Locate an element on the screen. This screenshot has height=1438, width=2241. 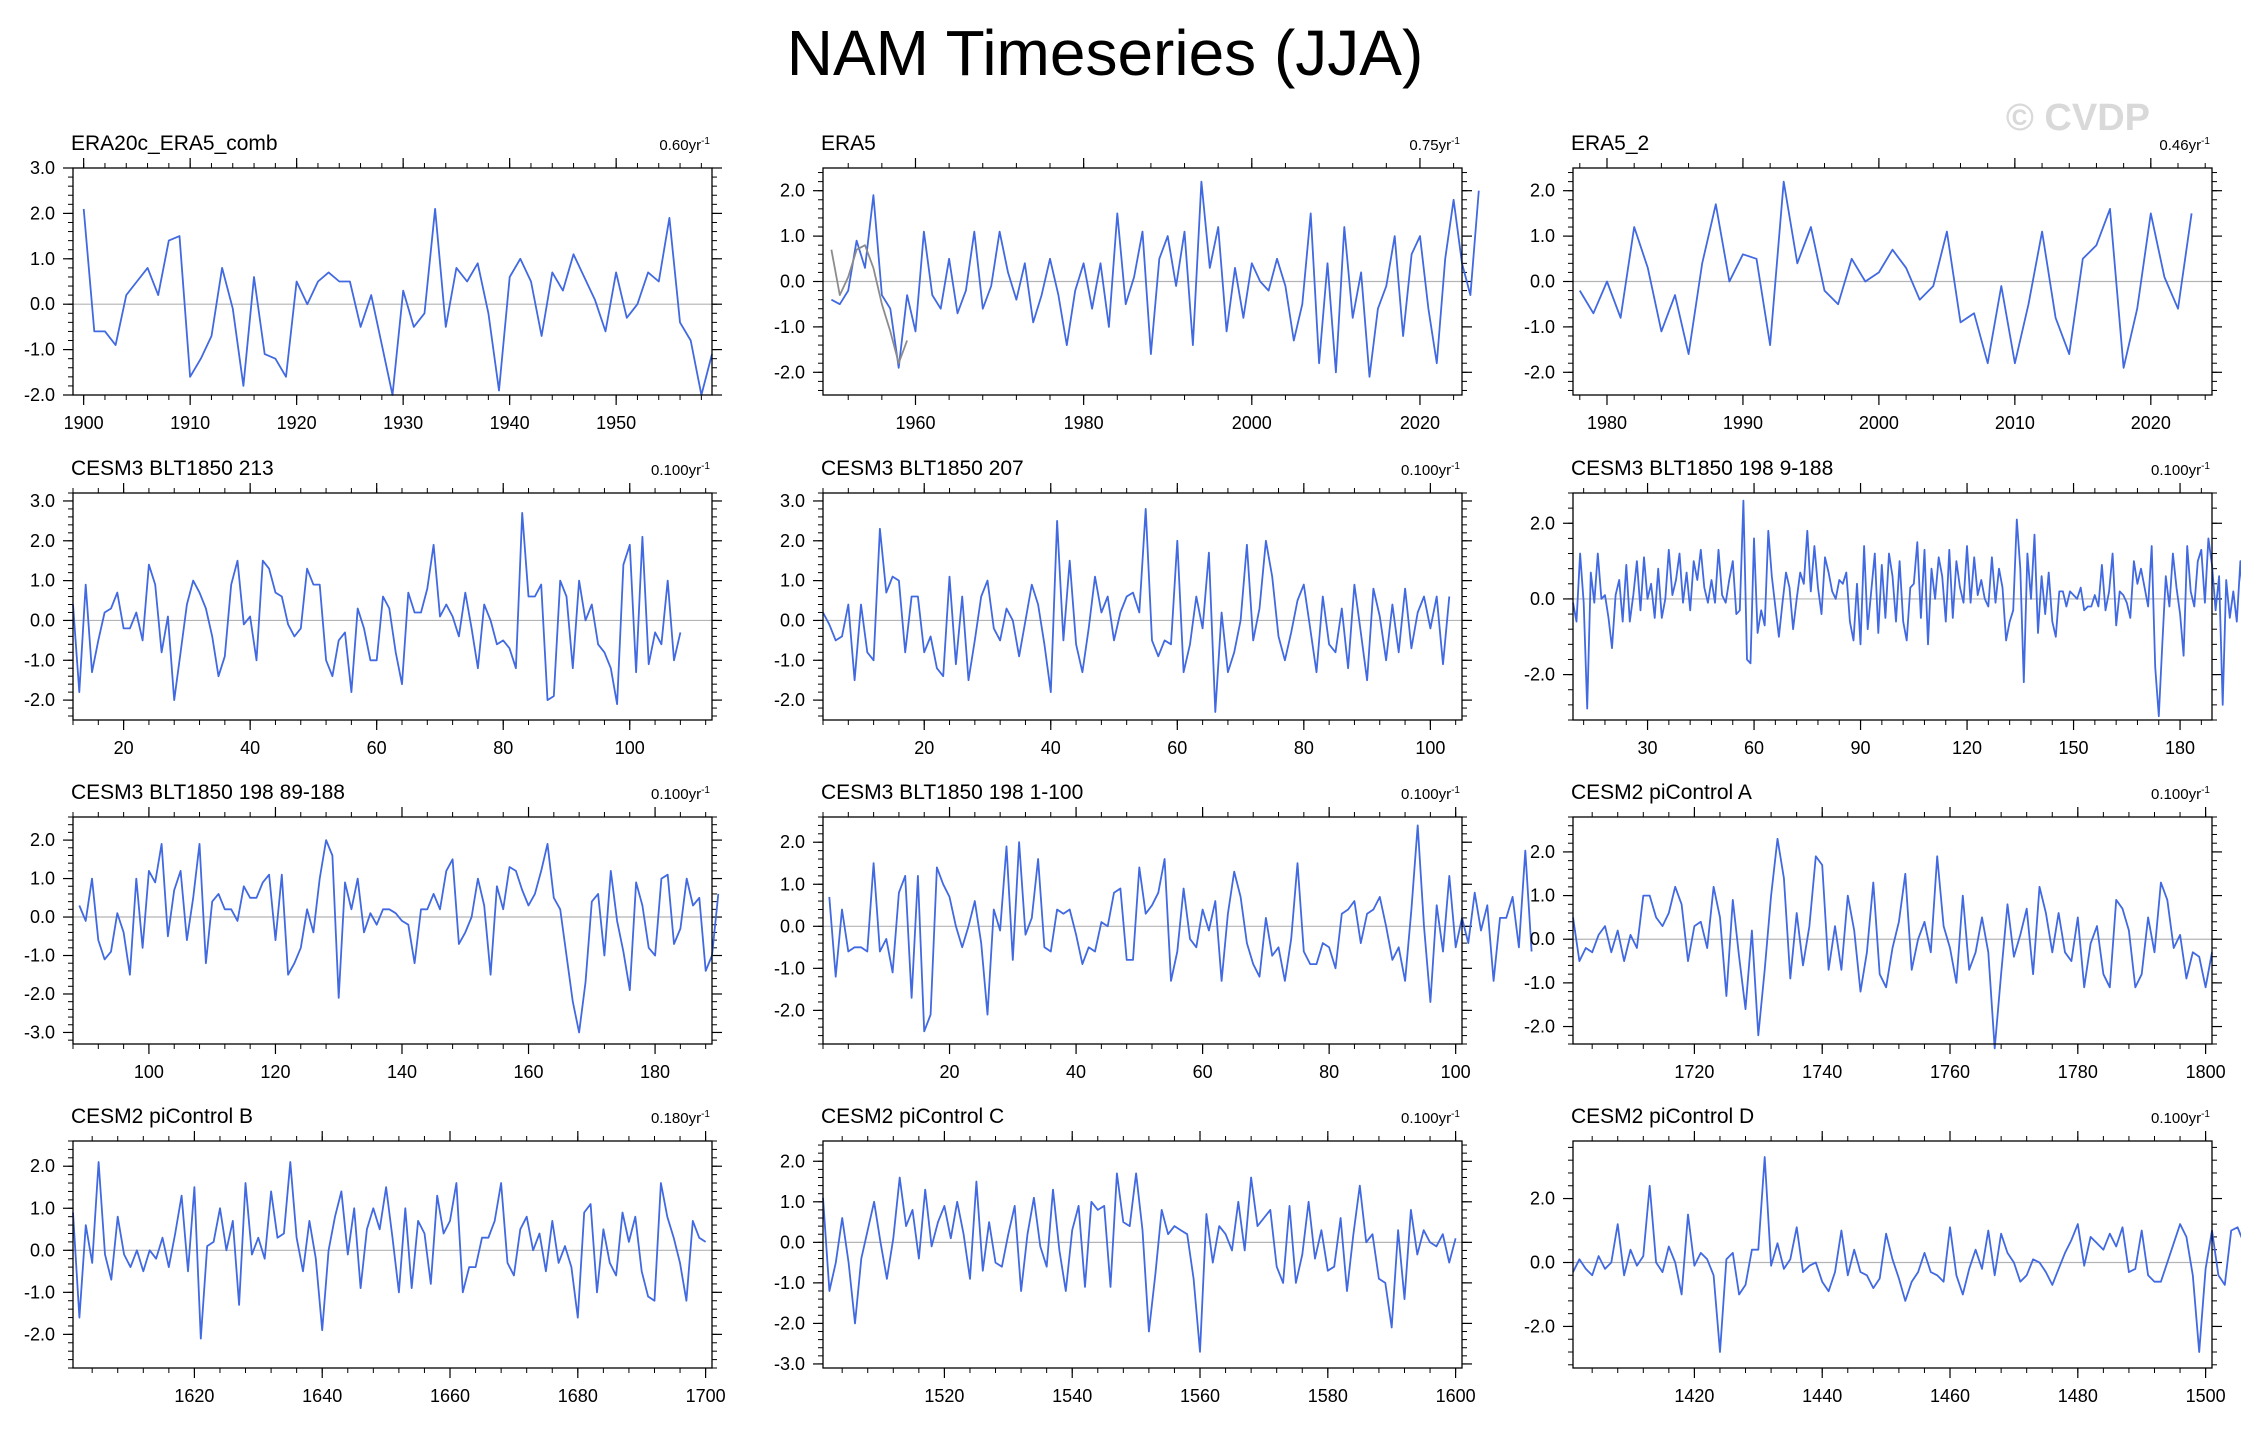
x-tick-label: 1910 is located at coordinates (190, 423).